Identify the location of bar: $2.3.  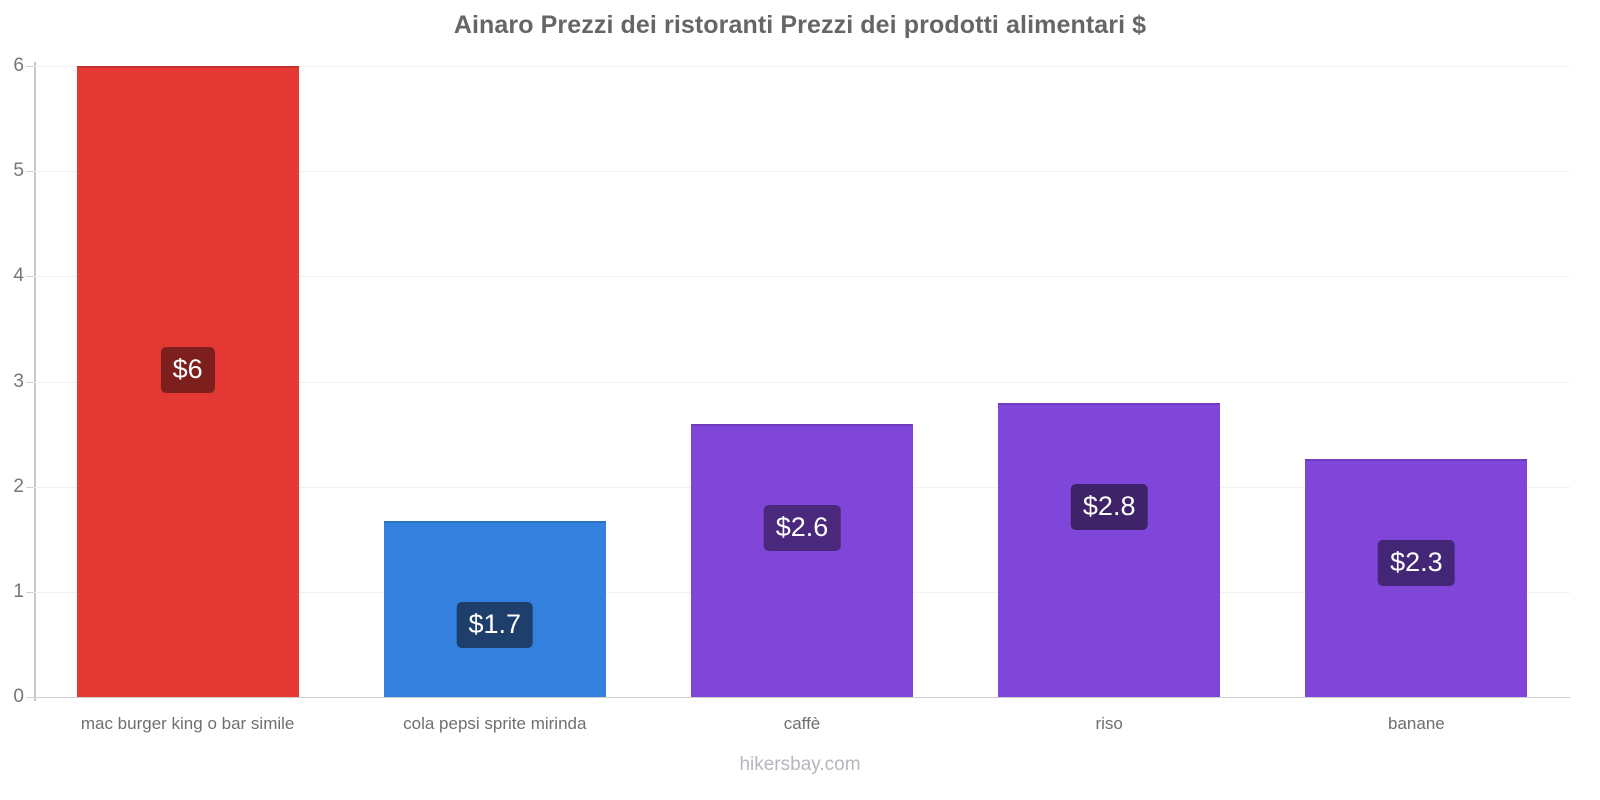
(1416, 578).